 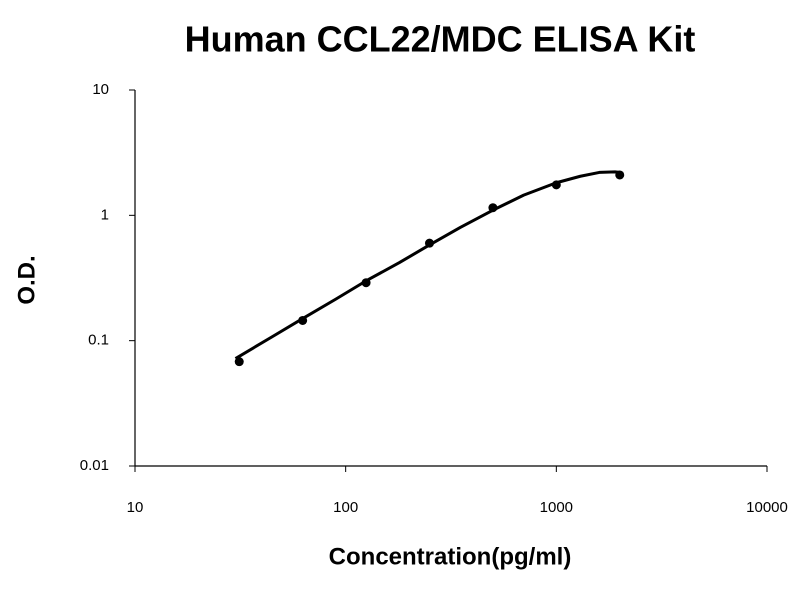 I want to click on y-tick-label: 10, so click(x=100, y=89).